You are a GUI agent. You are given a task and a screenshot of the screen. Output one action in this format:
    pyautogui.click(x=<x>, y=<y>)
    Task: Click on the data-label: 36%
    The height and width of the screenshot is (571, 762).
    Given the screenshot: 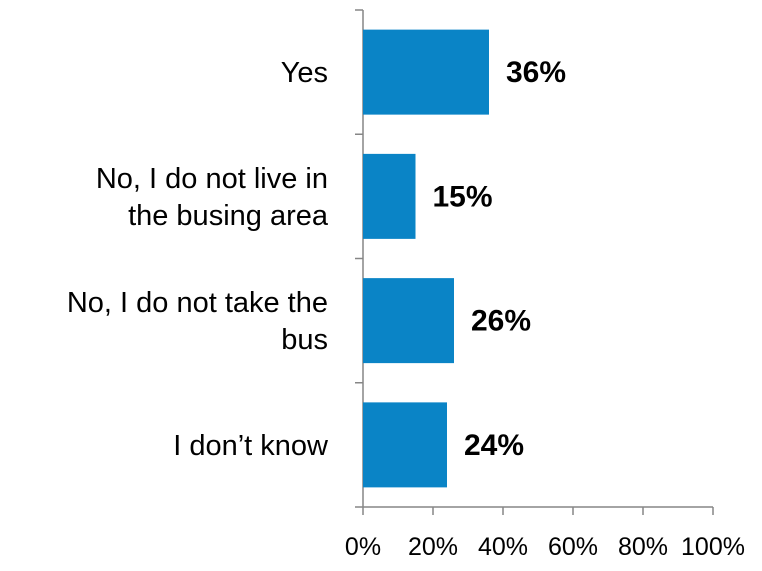 What is the action you would take?
    pyautogui.click(x=536, y=72)
    